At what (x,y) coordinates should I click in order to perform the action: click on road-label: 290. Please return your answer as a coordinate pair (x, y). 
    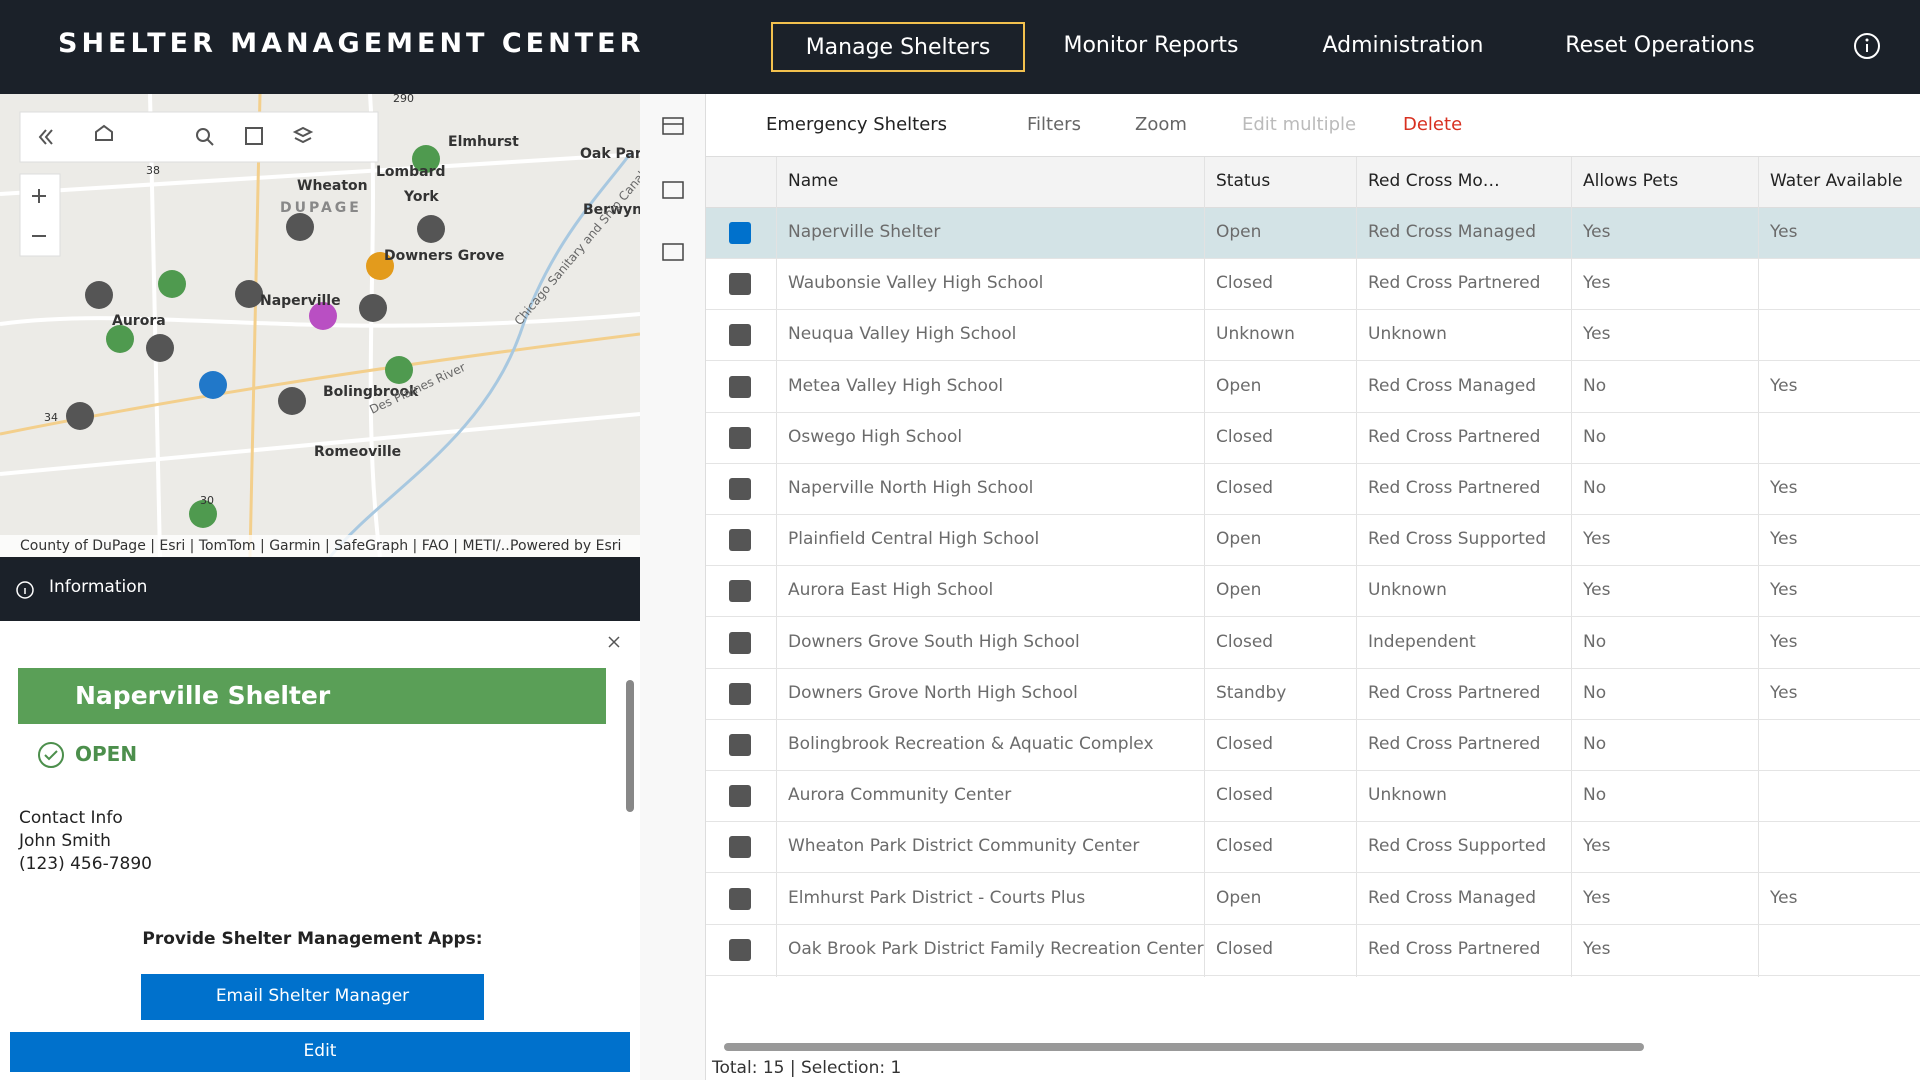
    Looking at the image, I should click on (403, 99).